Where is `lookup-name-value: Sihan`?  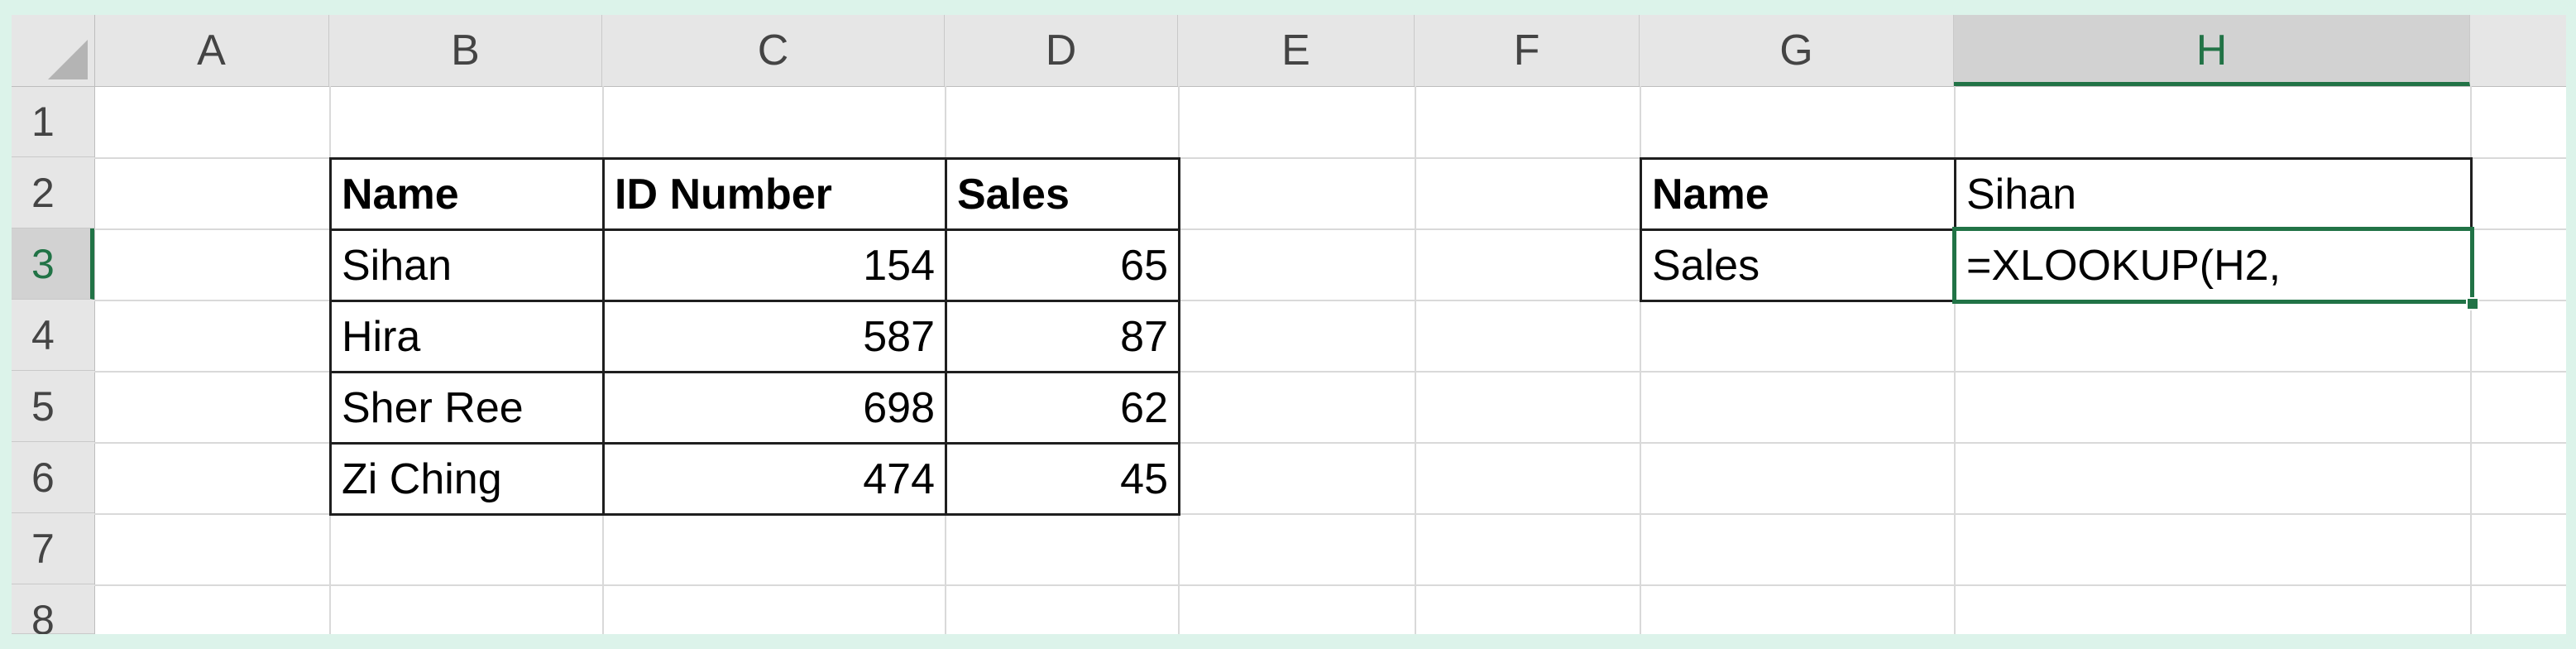 lookup-name-value: Sihan is located at coordinates (2214, 194).